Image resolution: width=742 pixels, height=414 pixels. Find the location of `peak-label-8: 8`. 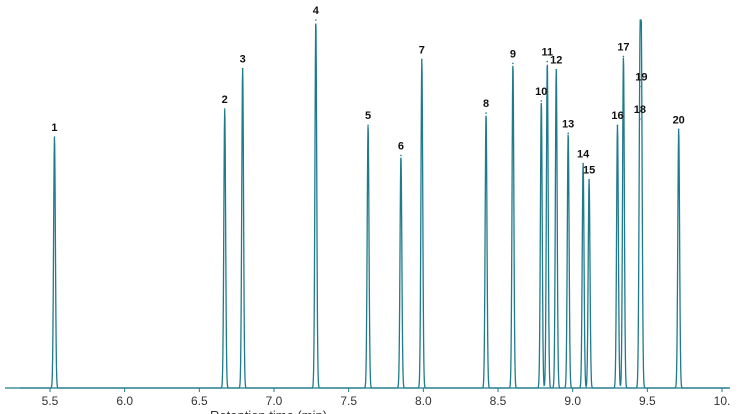

peak-label-8: 8 is located at coordinates (486, 104).